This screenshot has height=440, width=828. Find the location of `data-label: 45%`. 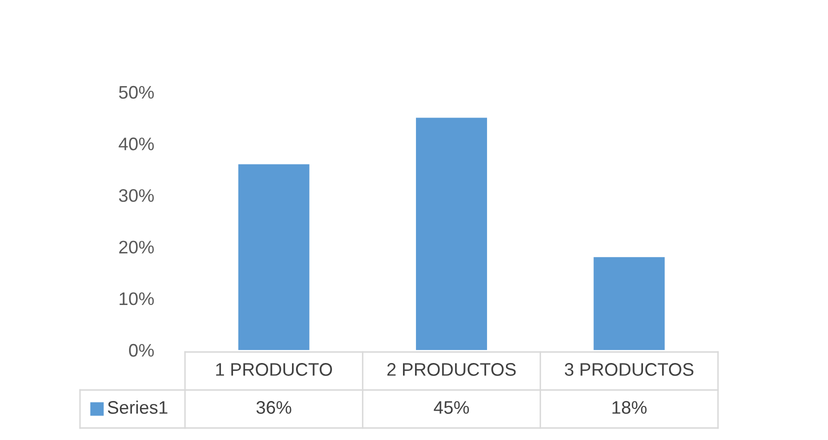

data-label: 45% is located at coordinates (451, 407).